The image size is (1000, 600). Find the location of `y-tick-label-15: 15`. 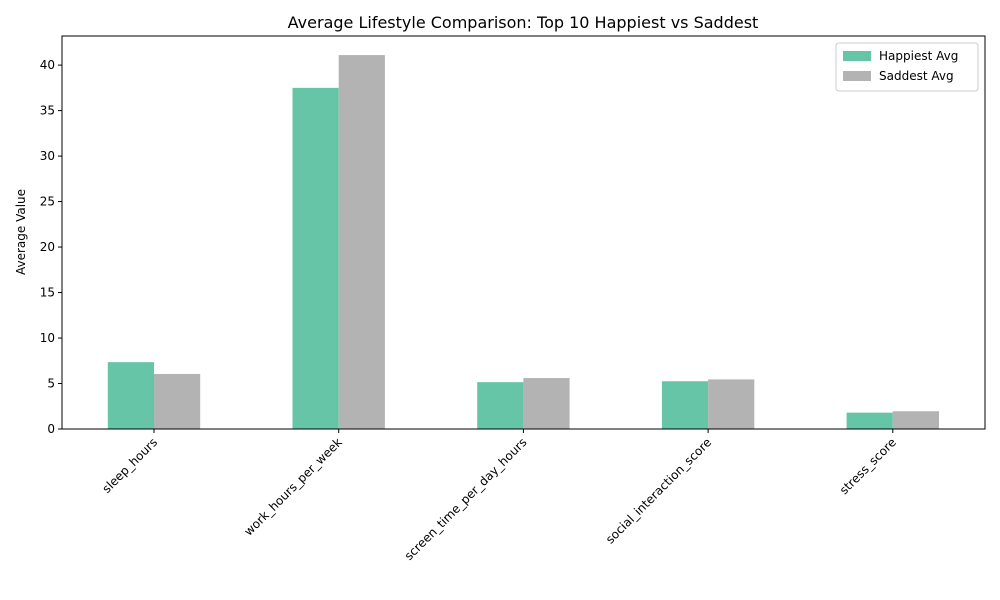

y-tick-label-15: 15 is located at coordinates (47, 293).